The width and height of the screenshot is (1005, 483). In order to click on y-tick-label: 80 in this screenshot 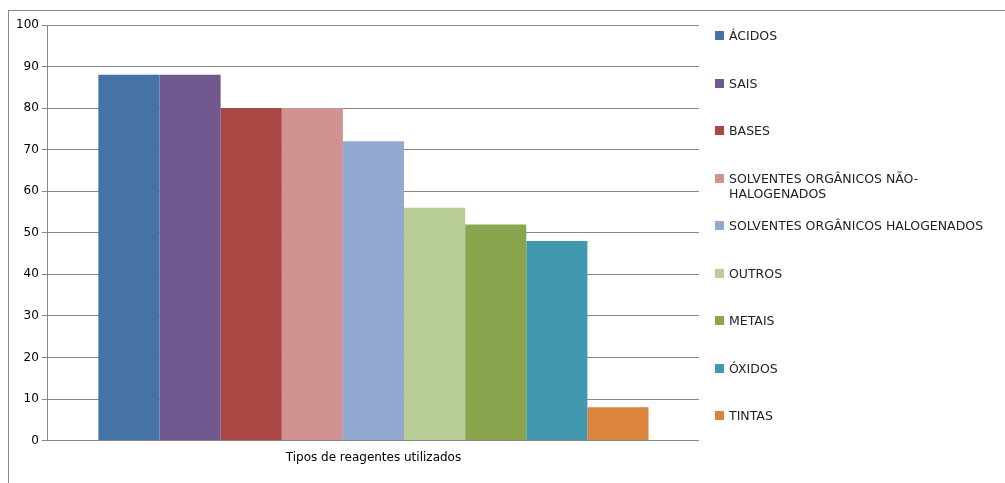, I will do `click(31, 107)`.